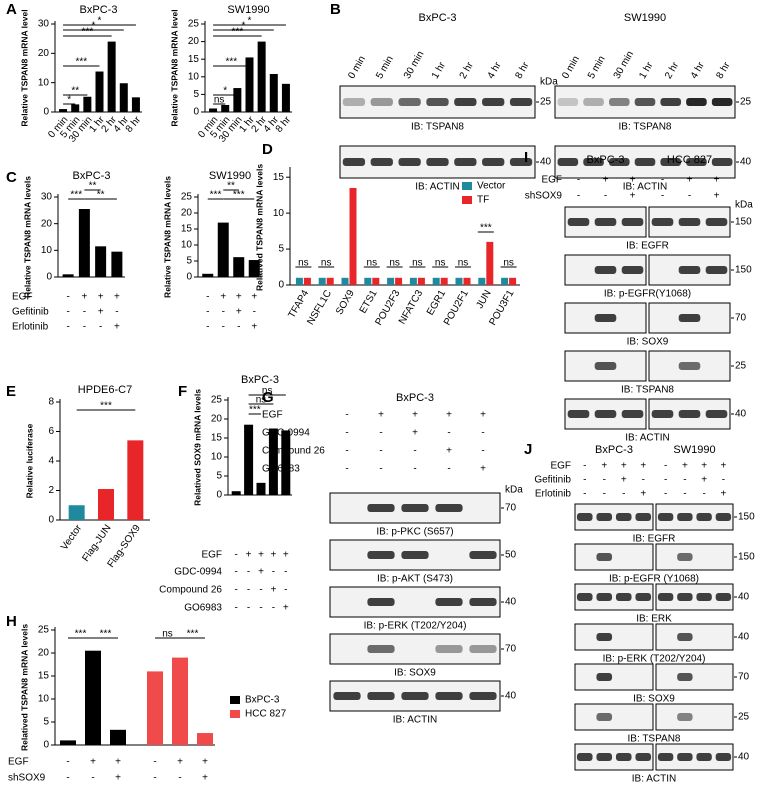  I want to click on lane-label: 5 min, so click(385, 67).